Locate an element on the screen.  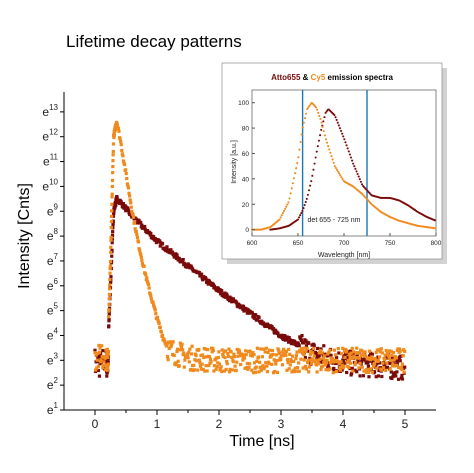
inset-title: Atto655 & Cy5 emission spectra is located at coordinates (332, 77).